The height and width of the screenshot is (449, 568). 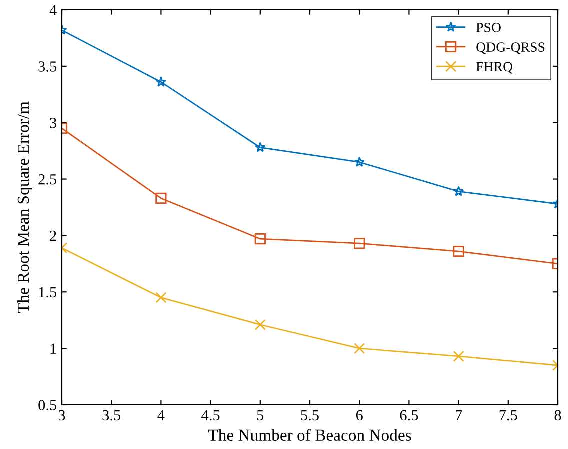 What do you see at coordinates (47, 67) in the screenshot?
I see `y-tick-label: 3.5` at bounding box center [47, 67].